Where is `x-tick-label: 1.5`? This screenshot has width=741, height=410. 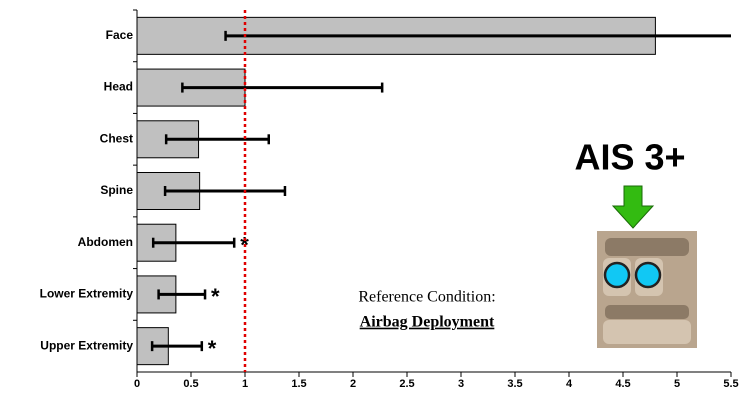
x-tick-label: 1.5 is located at coordinates (298, 384).